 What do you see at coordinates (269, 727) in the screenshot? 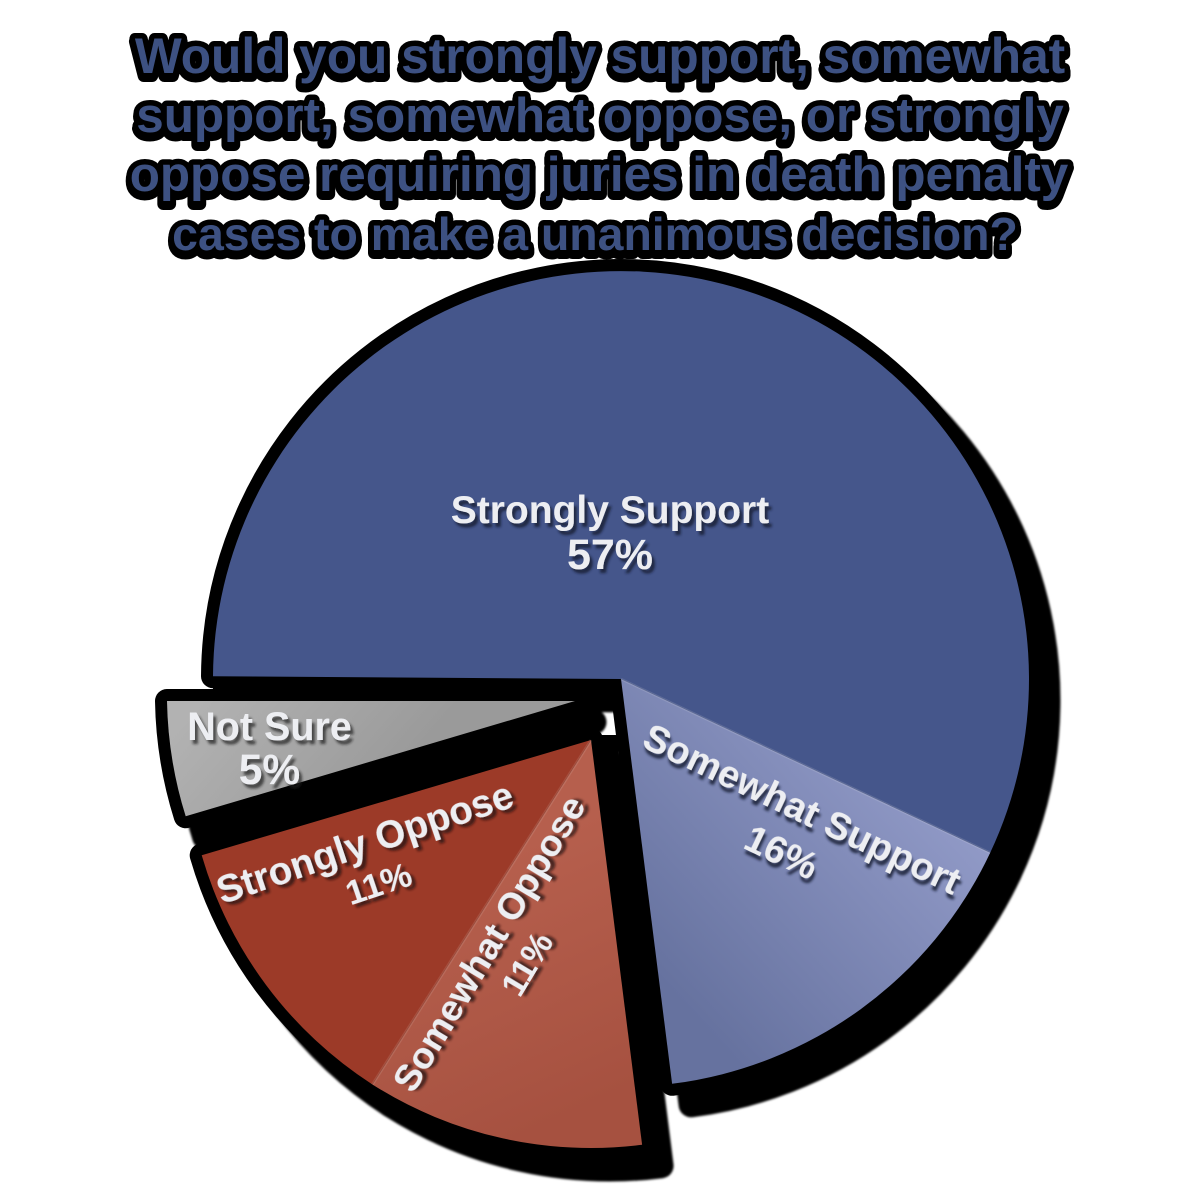
I see `svg-text: Not Sure` at bounding box center [269, 727].